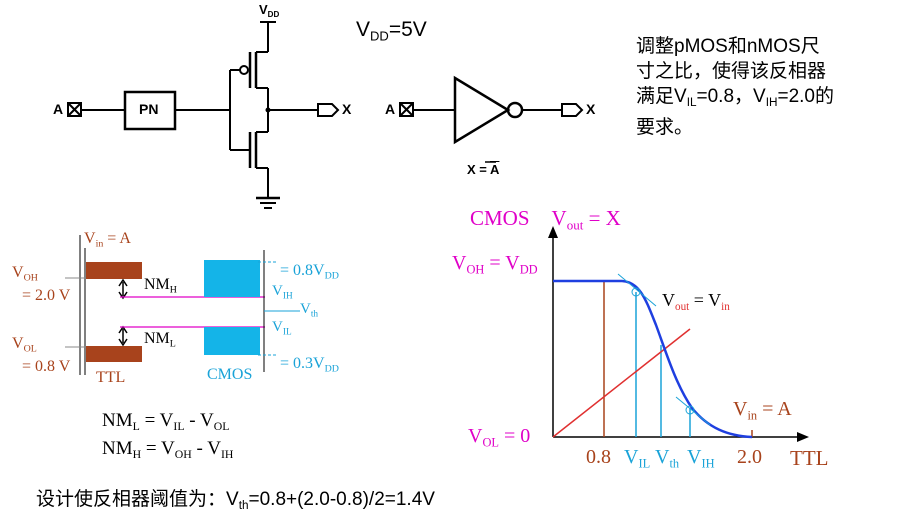 This screenshot has width=900, height=516. Describe the element at coordinates (114, 354) in the screenshot. I see `ttl-low-bar` at that location.